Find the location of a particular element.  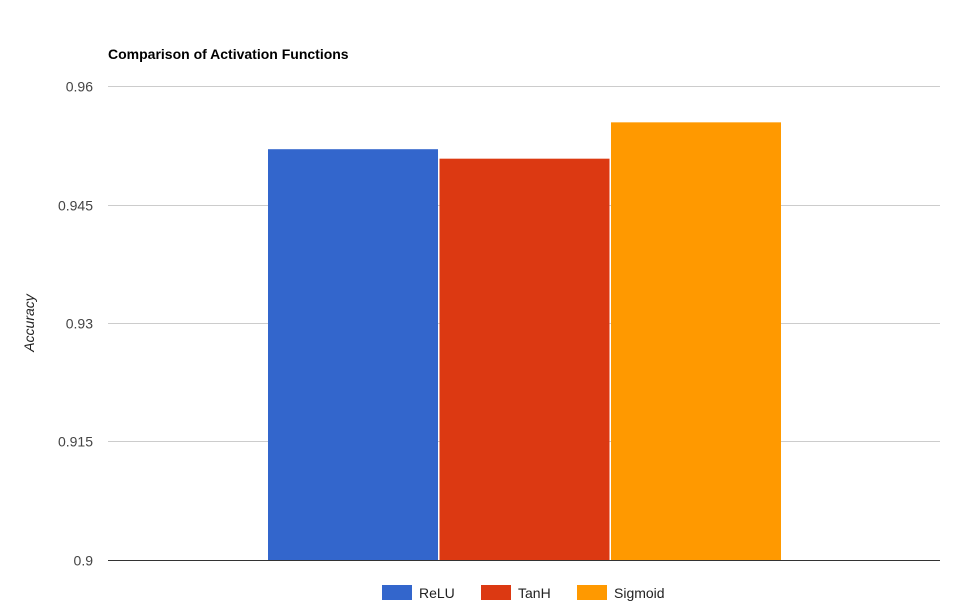

y-axis-ticks: 0.9 0.915 0.93 0.945 0.96 is located at coordinates (75, 324).